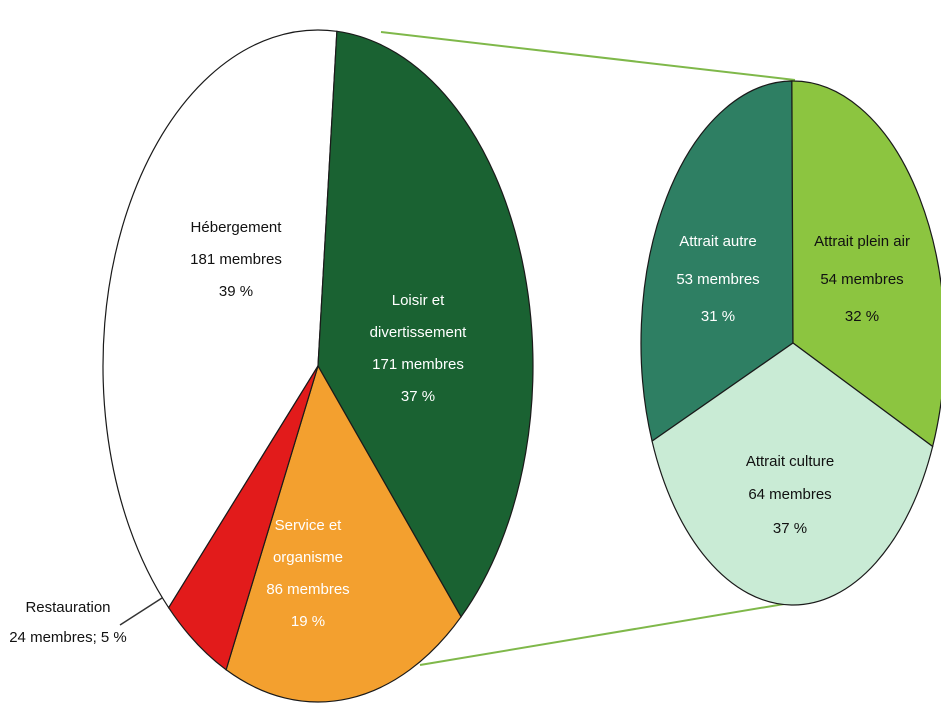 The image size is (941, 707). What do you see at coordinates (309, 525) in the screenshot?
I see `label-service-name-1: Service et` at bounding box center [309, 525].